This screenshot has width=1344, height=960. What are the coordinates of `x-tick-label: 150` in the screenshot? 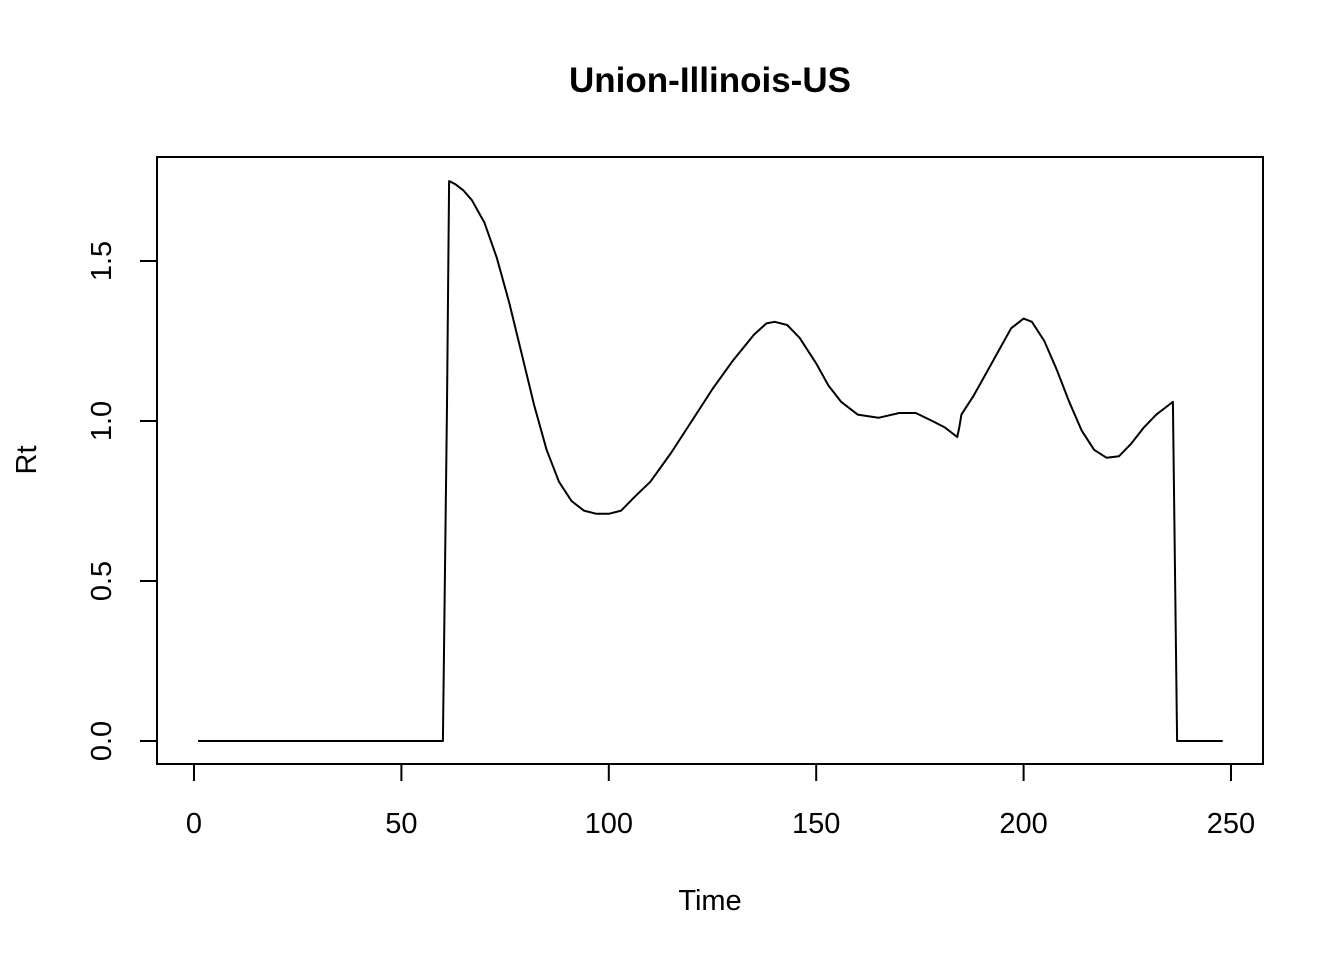 It's located at (816, 824).